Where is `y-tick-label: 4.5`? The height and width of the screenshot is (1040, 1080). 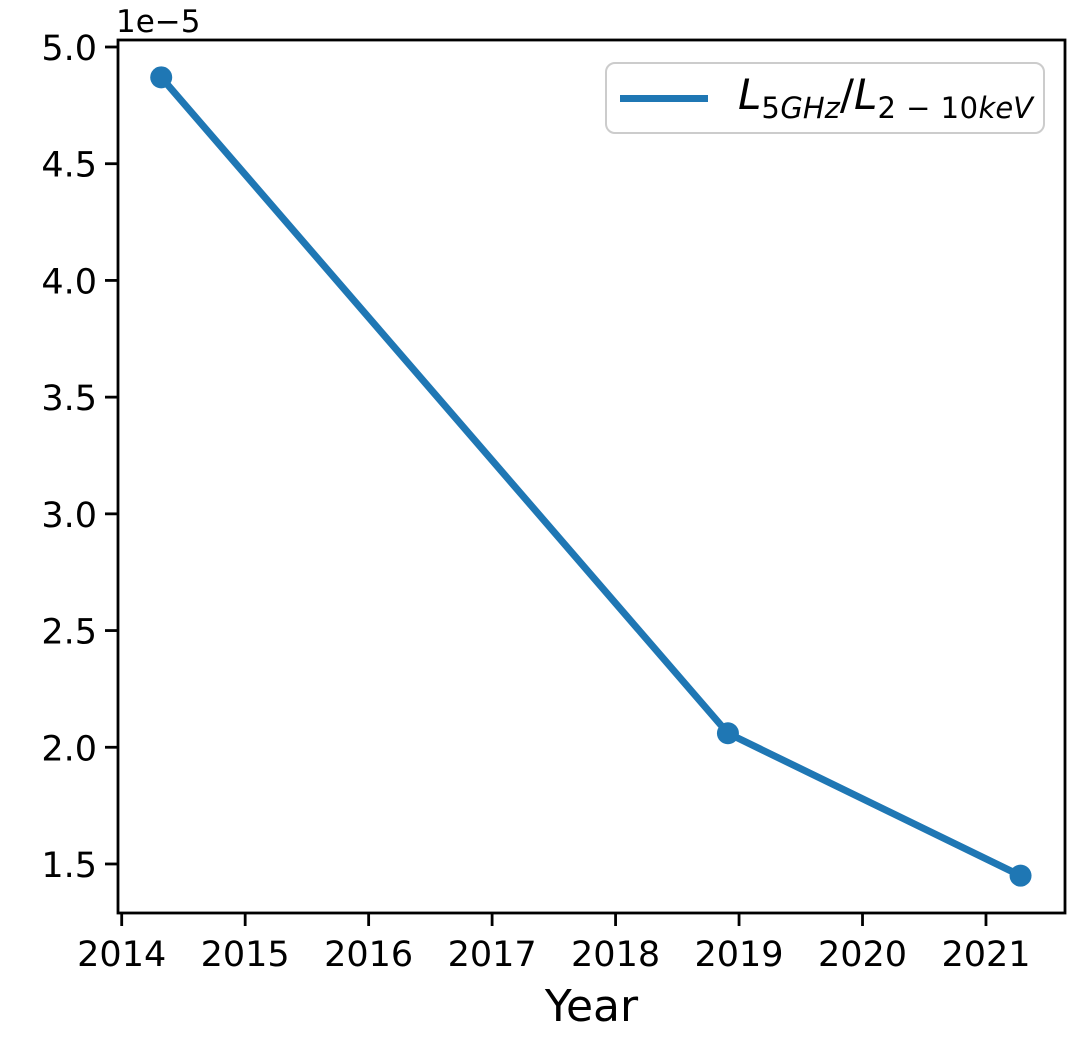 y-tick-label: 4.5 is located at coordinates (69, 166).